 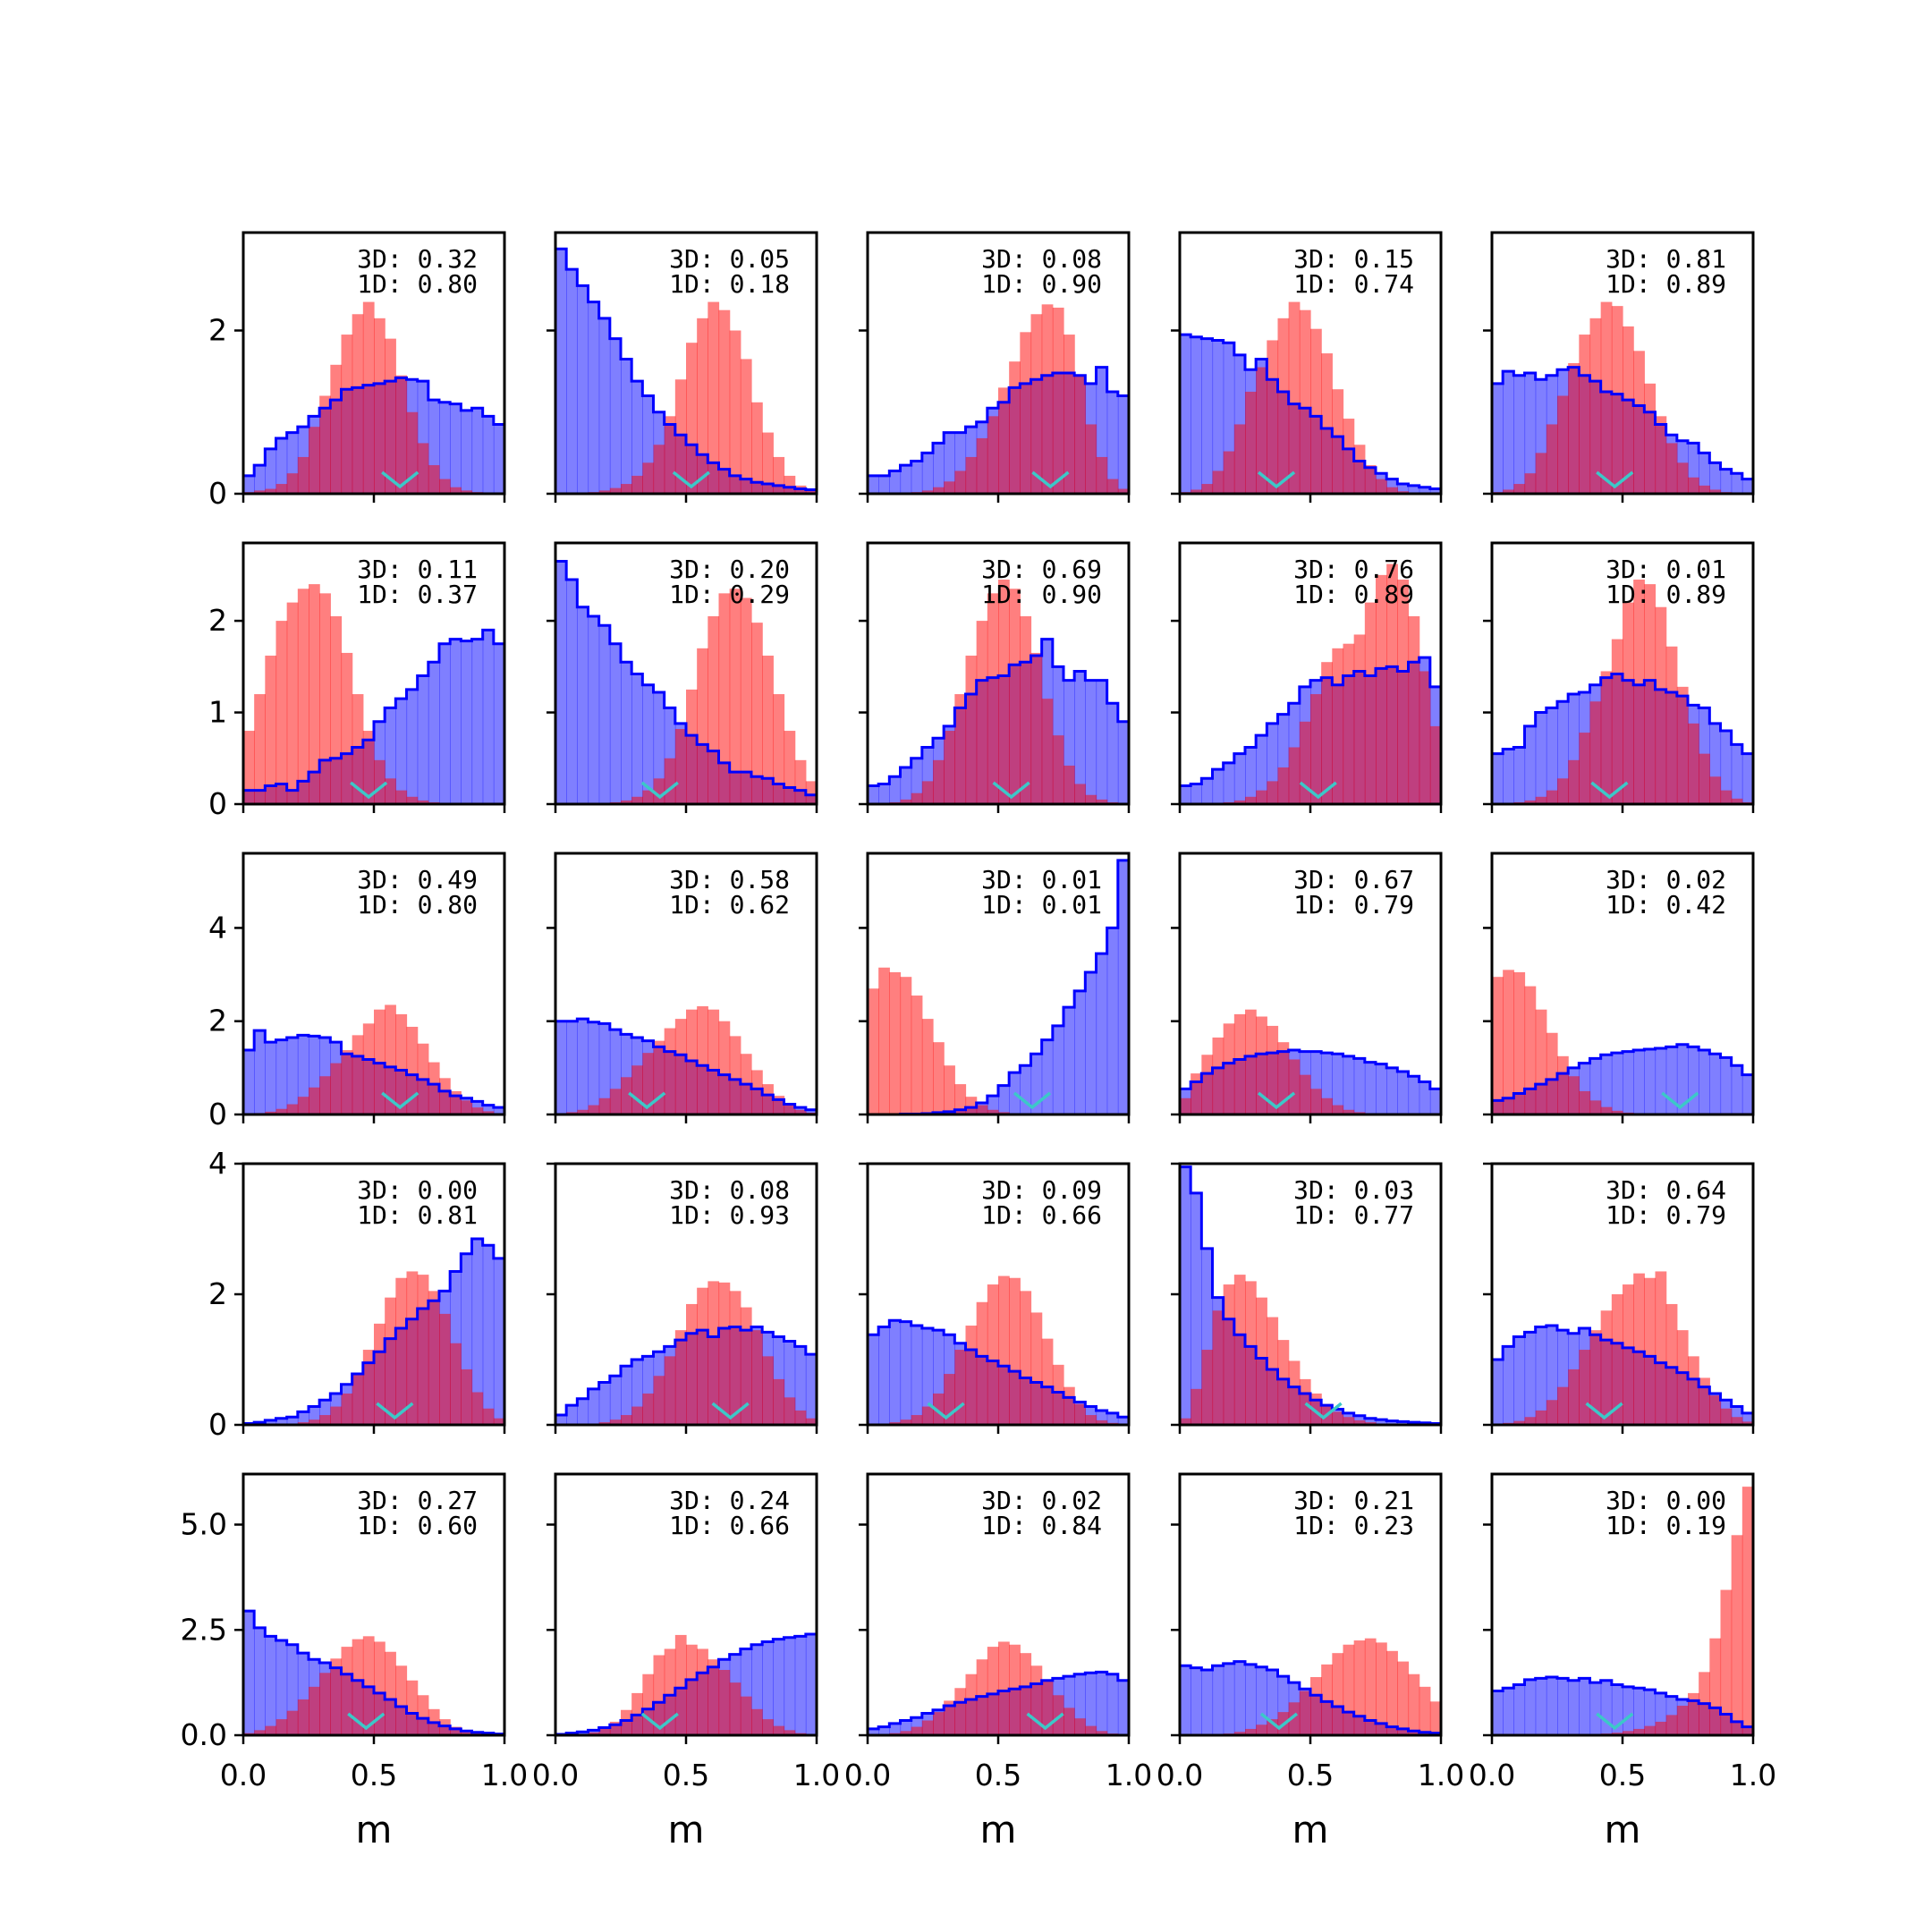 What do you see at coordinates (1353, 284) in the screenshot?
I see `annotation-1d: 1D: 0.74` at bounding box center [1353, 284].